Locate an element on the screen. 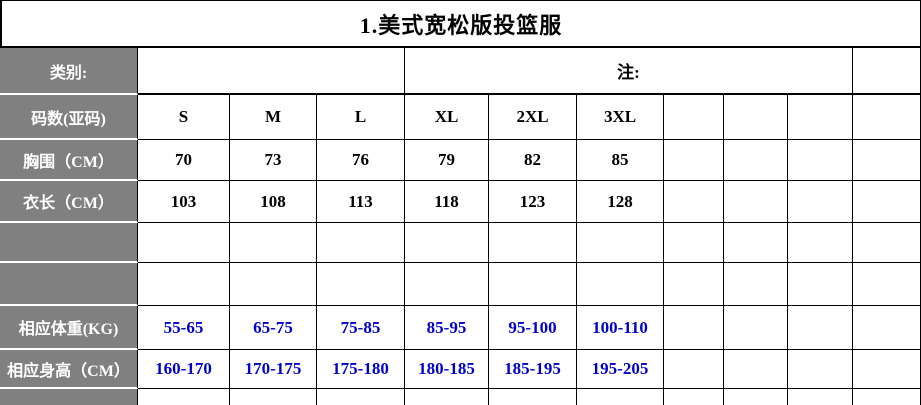 The image size is (921, 405). cell-height: 175-180 is located at coordinates (361, 369).